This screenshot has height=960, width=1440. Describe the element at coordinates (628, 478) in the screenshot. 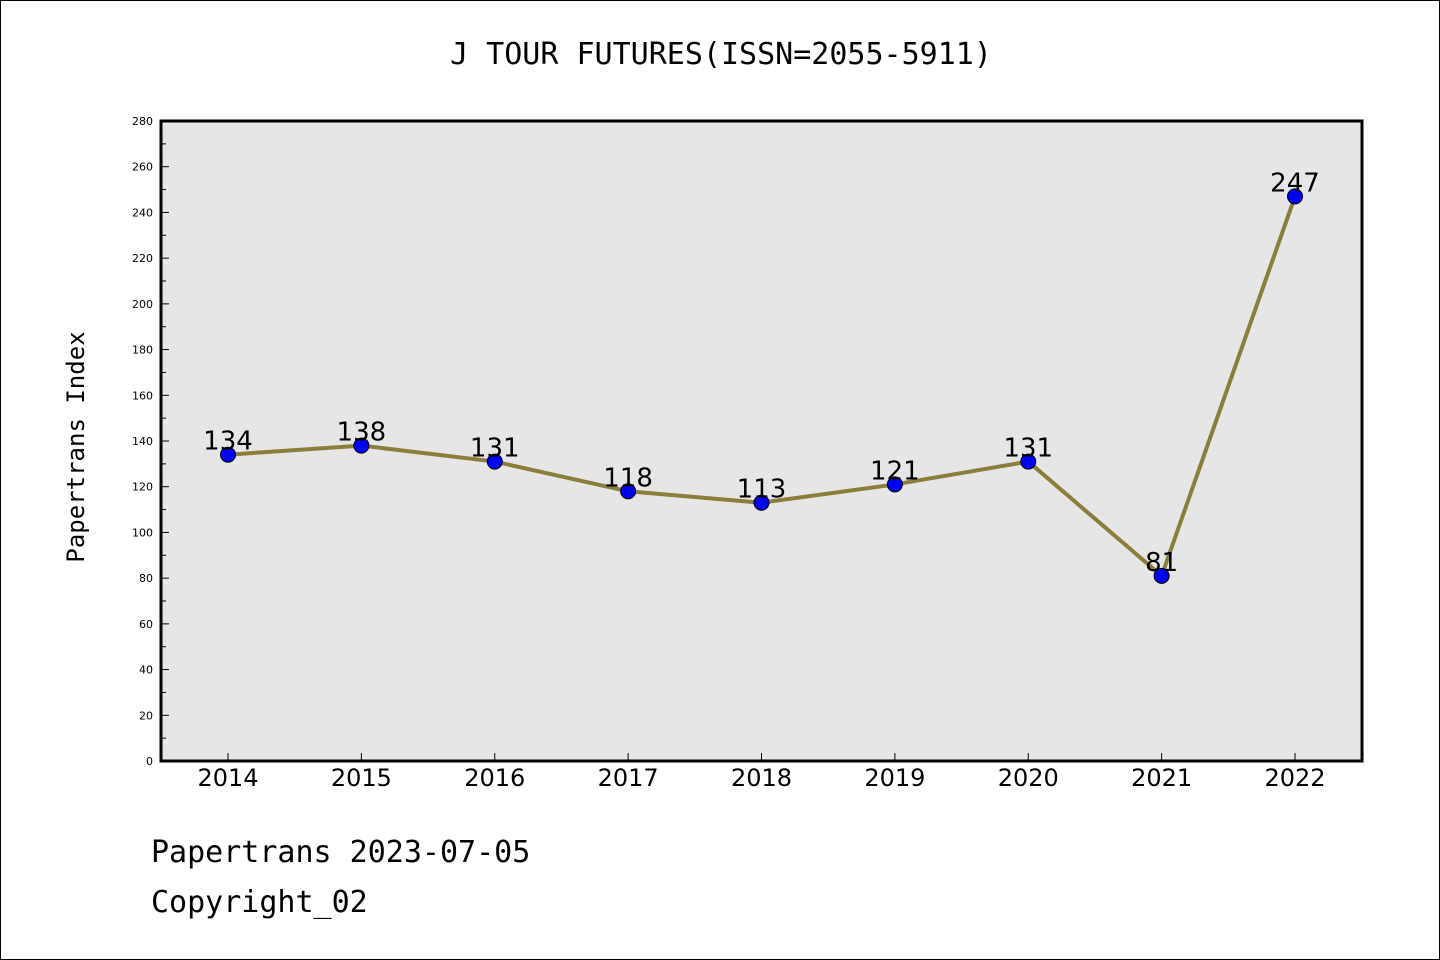

I see `data-label: 118` at that location.